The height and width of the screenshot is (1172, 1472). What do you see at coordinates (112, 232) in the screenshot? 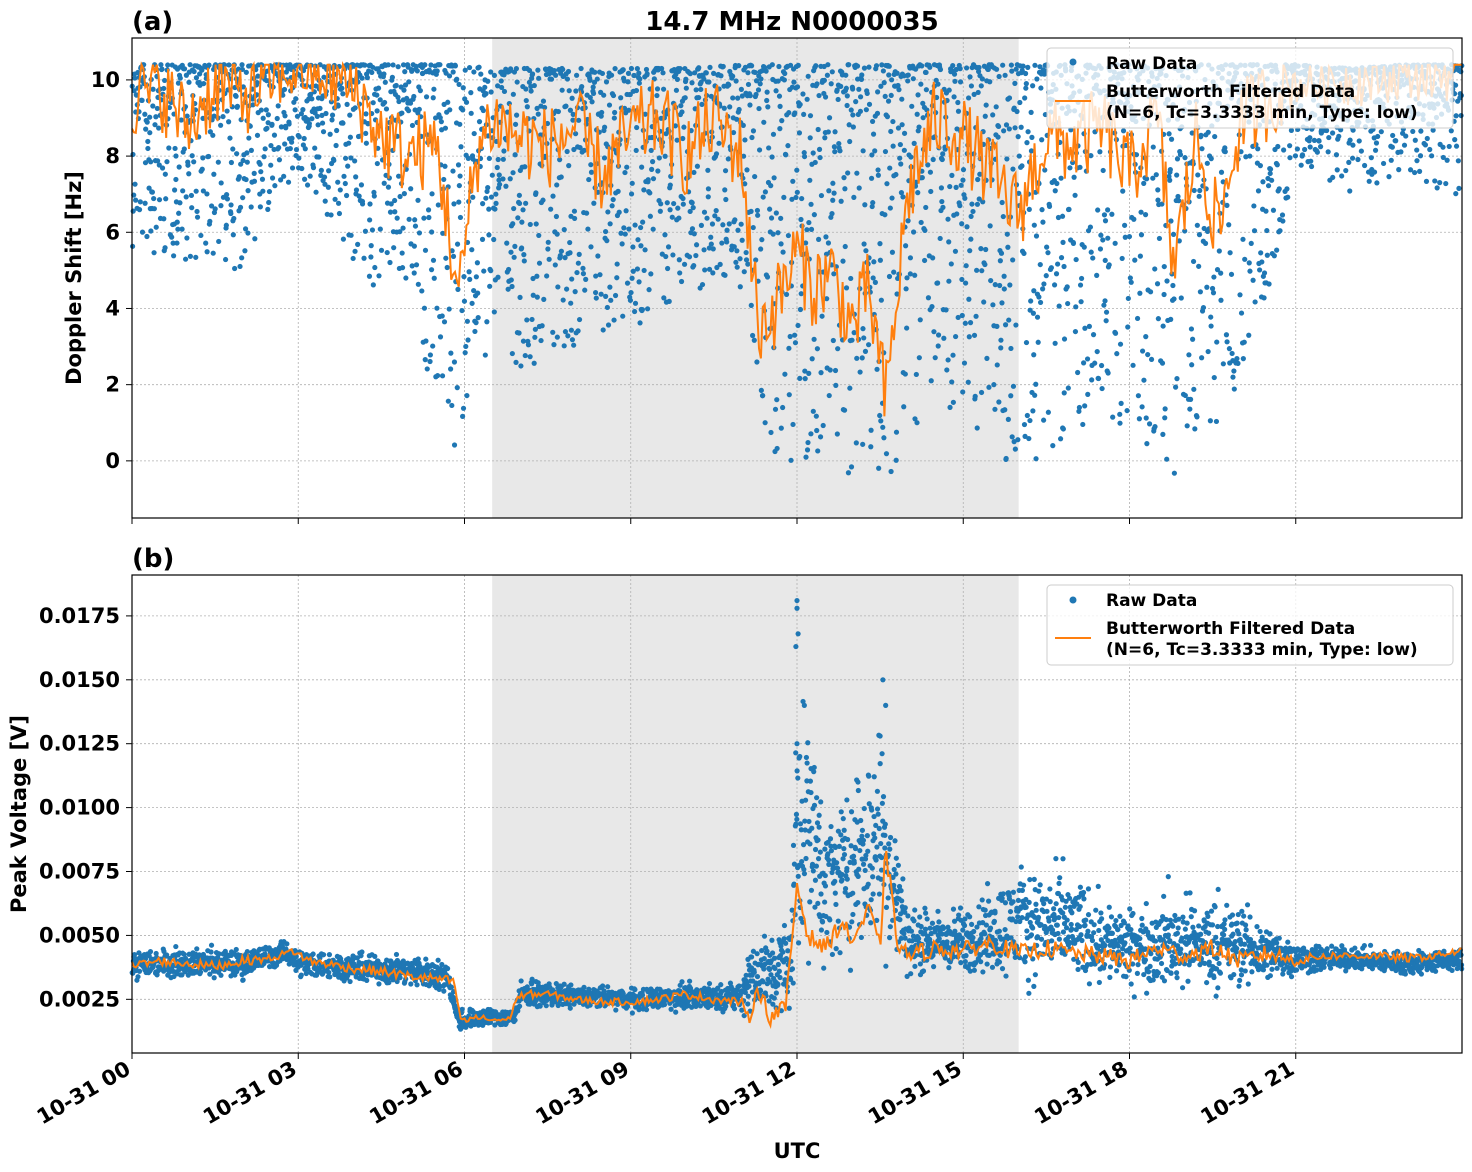
I see `y-tick-label: 6` at bounding box center [112, 232].